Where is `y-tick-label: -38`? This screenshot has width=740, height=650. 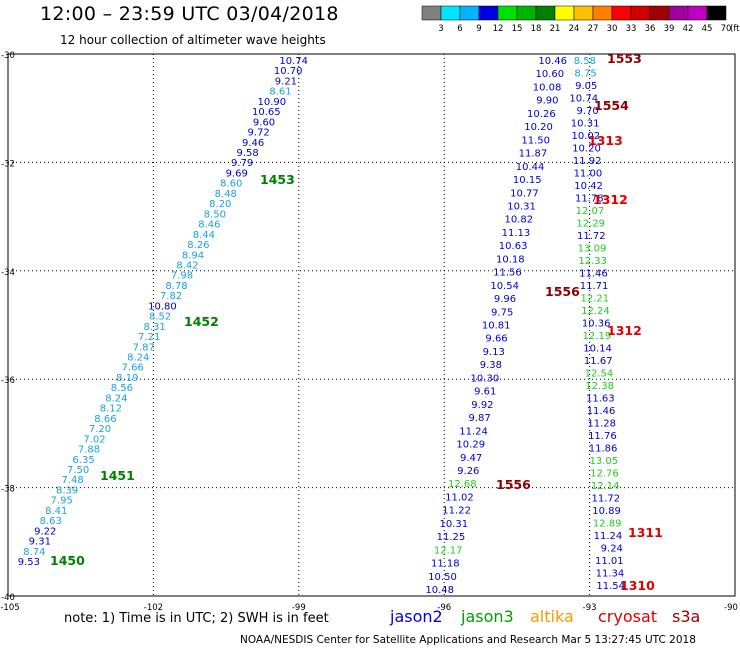 y-tick-label: -38 is located at coordinates (8, 490).